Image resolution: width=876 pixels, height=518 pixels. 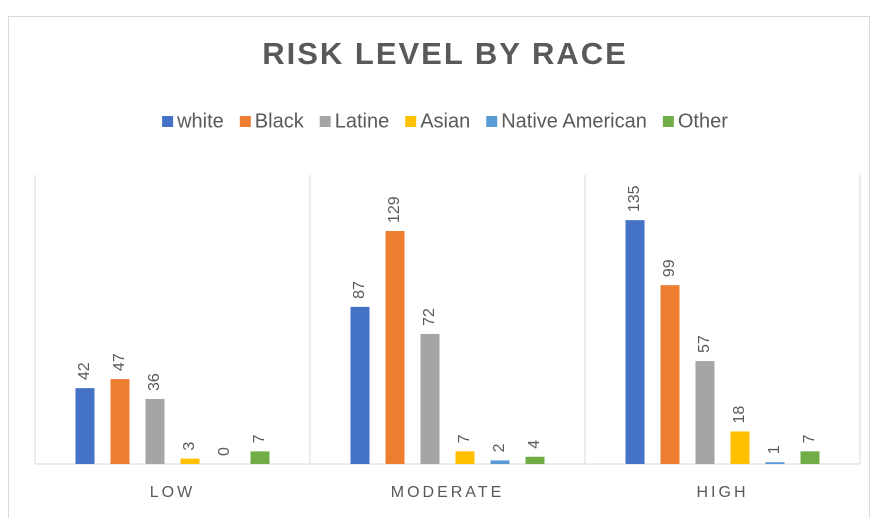 What do you see at coordinates (447, 492) in the screenshot?
I see `x-tick-label: MODERATE` at bounding box center [447, 492].